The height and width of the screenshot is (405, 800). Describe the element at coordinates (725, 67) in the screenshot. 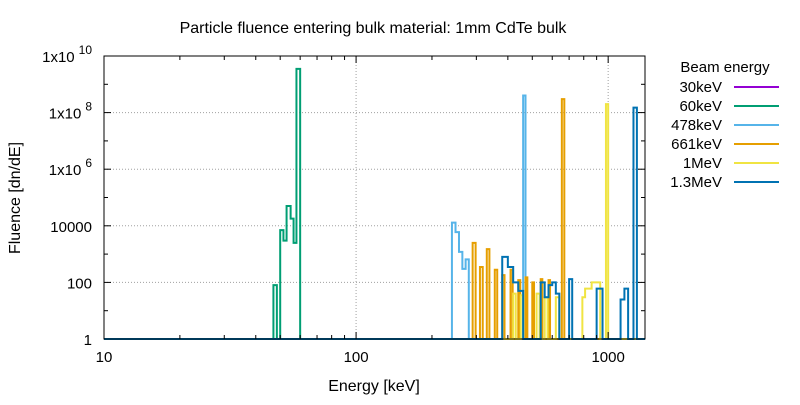

I see `legend-title: Beam energy` at that location.